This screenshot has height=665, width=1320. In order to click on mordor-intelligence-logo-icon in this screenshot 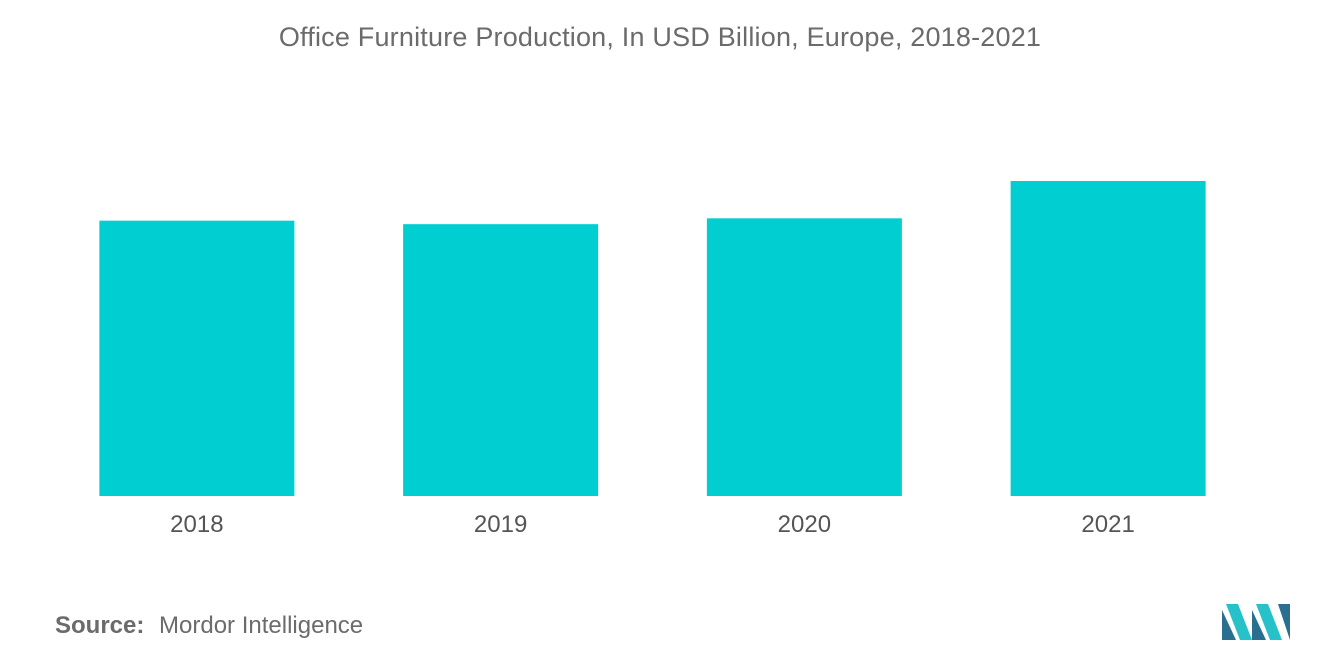, I will do `click(1256, 622)`.